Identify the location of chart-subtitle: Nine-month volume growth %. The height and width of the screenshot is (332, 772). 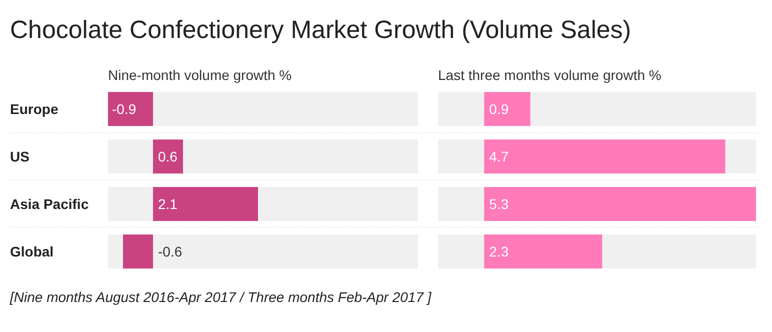
(200, 75).